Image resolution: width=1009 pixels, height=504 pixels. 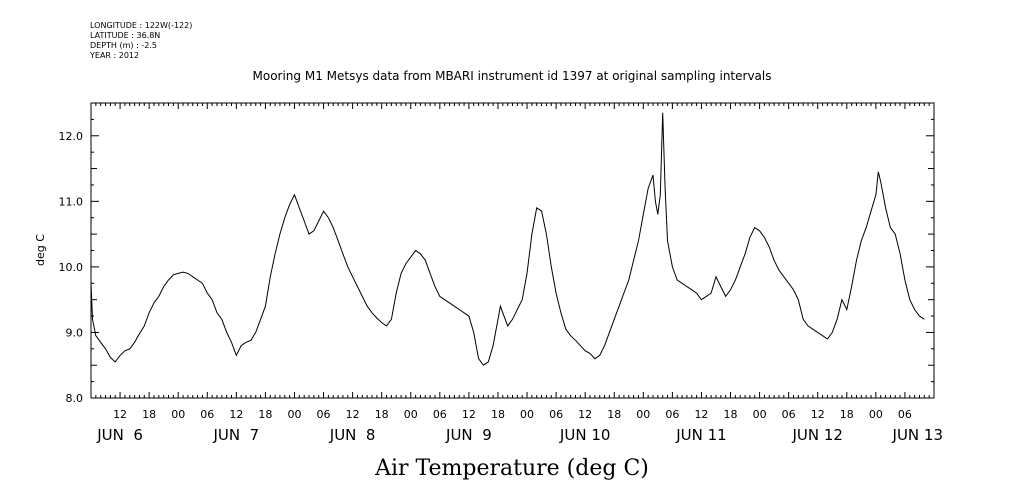 What do you see at coordinates (468, 435) in the screenshot?
I see `x-day-label: JUN 9` at bounding box center [468, 435].